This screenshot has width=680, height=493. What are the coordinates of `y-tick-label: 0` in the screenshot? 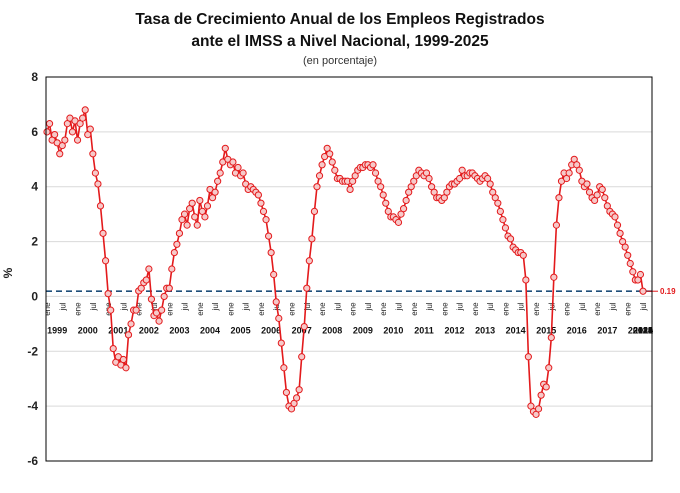 It's located at (34, 296).